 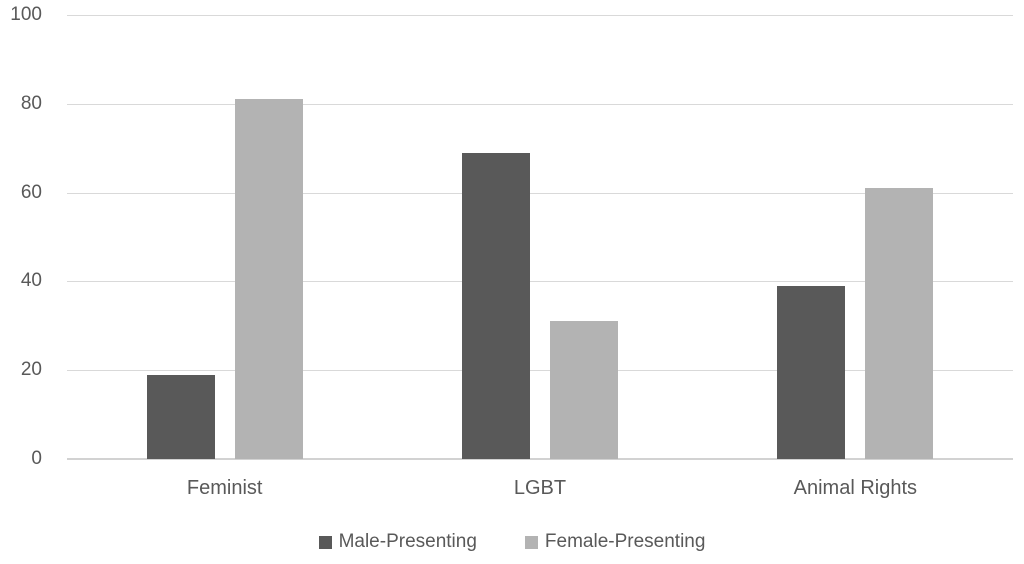 I want to click on y-tick-label: 0, so click(x=36, y=458).